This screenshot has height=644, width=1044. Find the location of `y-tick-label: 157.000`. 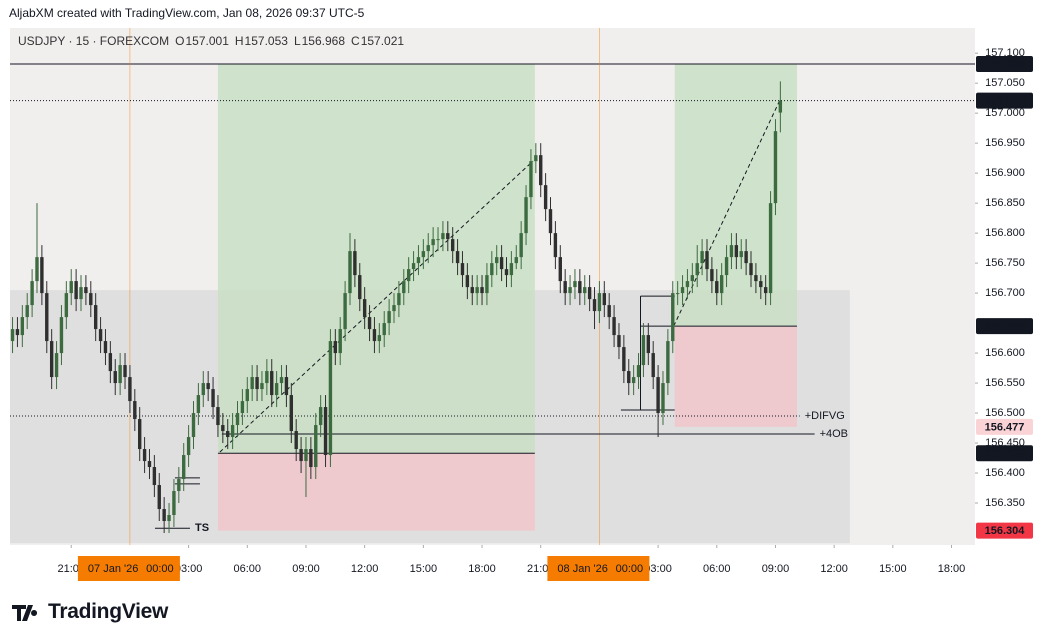

y-tick-label: 157.000 is located at coordinates (1005, 113).